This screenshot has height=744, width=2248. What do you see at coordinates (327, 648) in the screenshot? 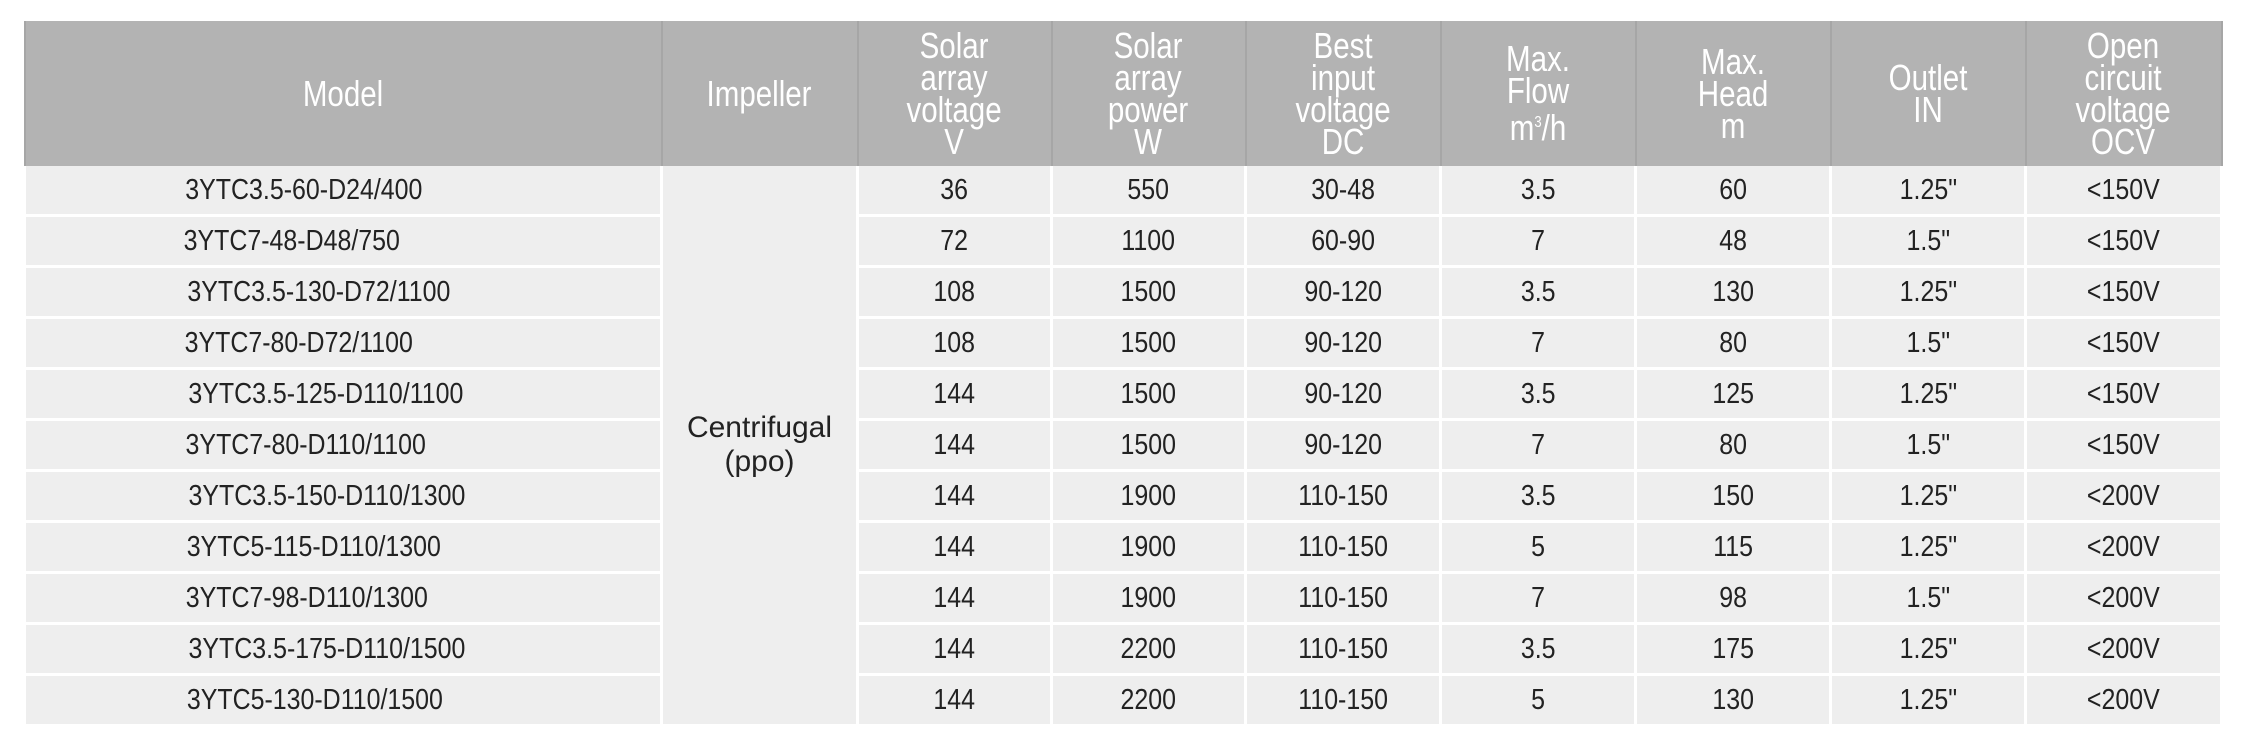
I see `cell-text: 3YTC3.5-175-D110/1500` at bounding box center [327, 648].